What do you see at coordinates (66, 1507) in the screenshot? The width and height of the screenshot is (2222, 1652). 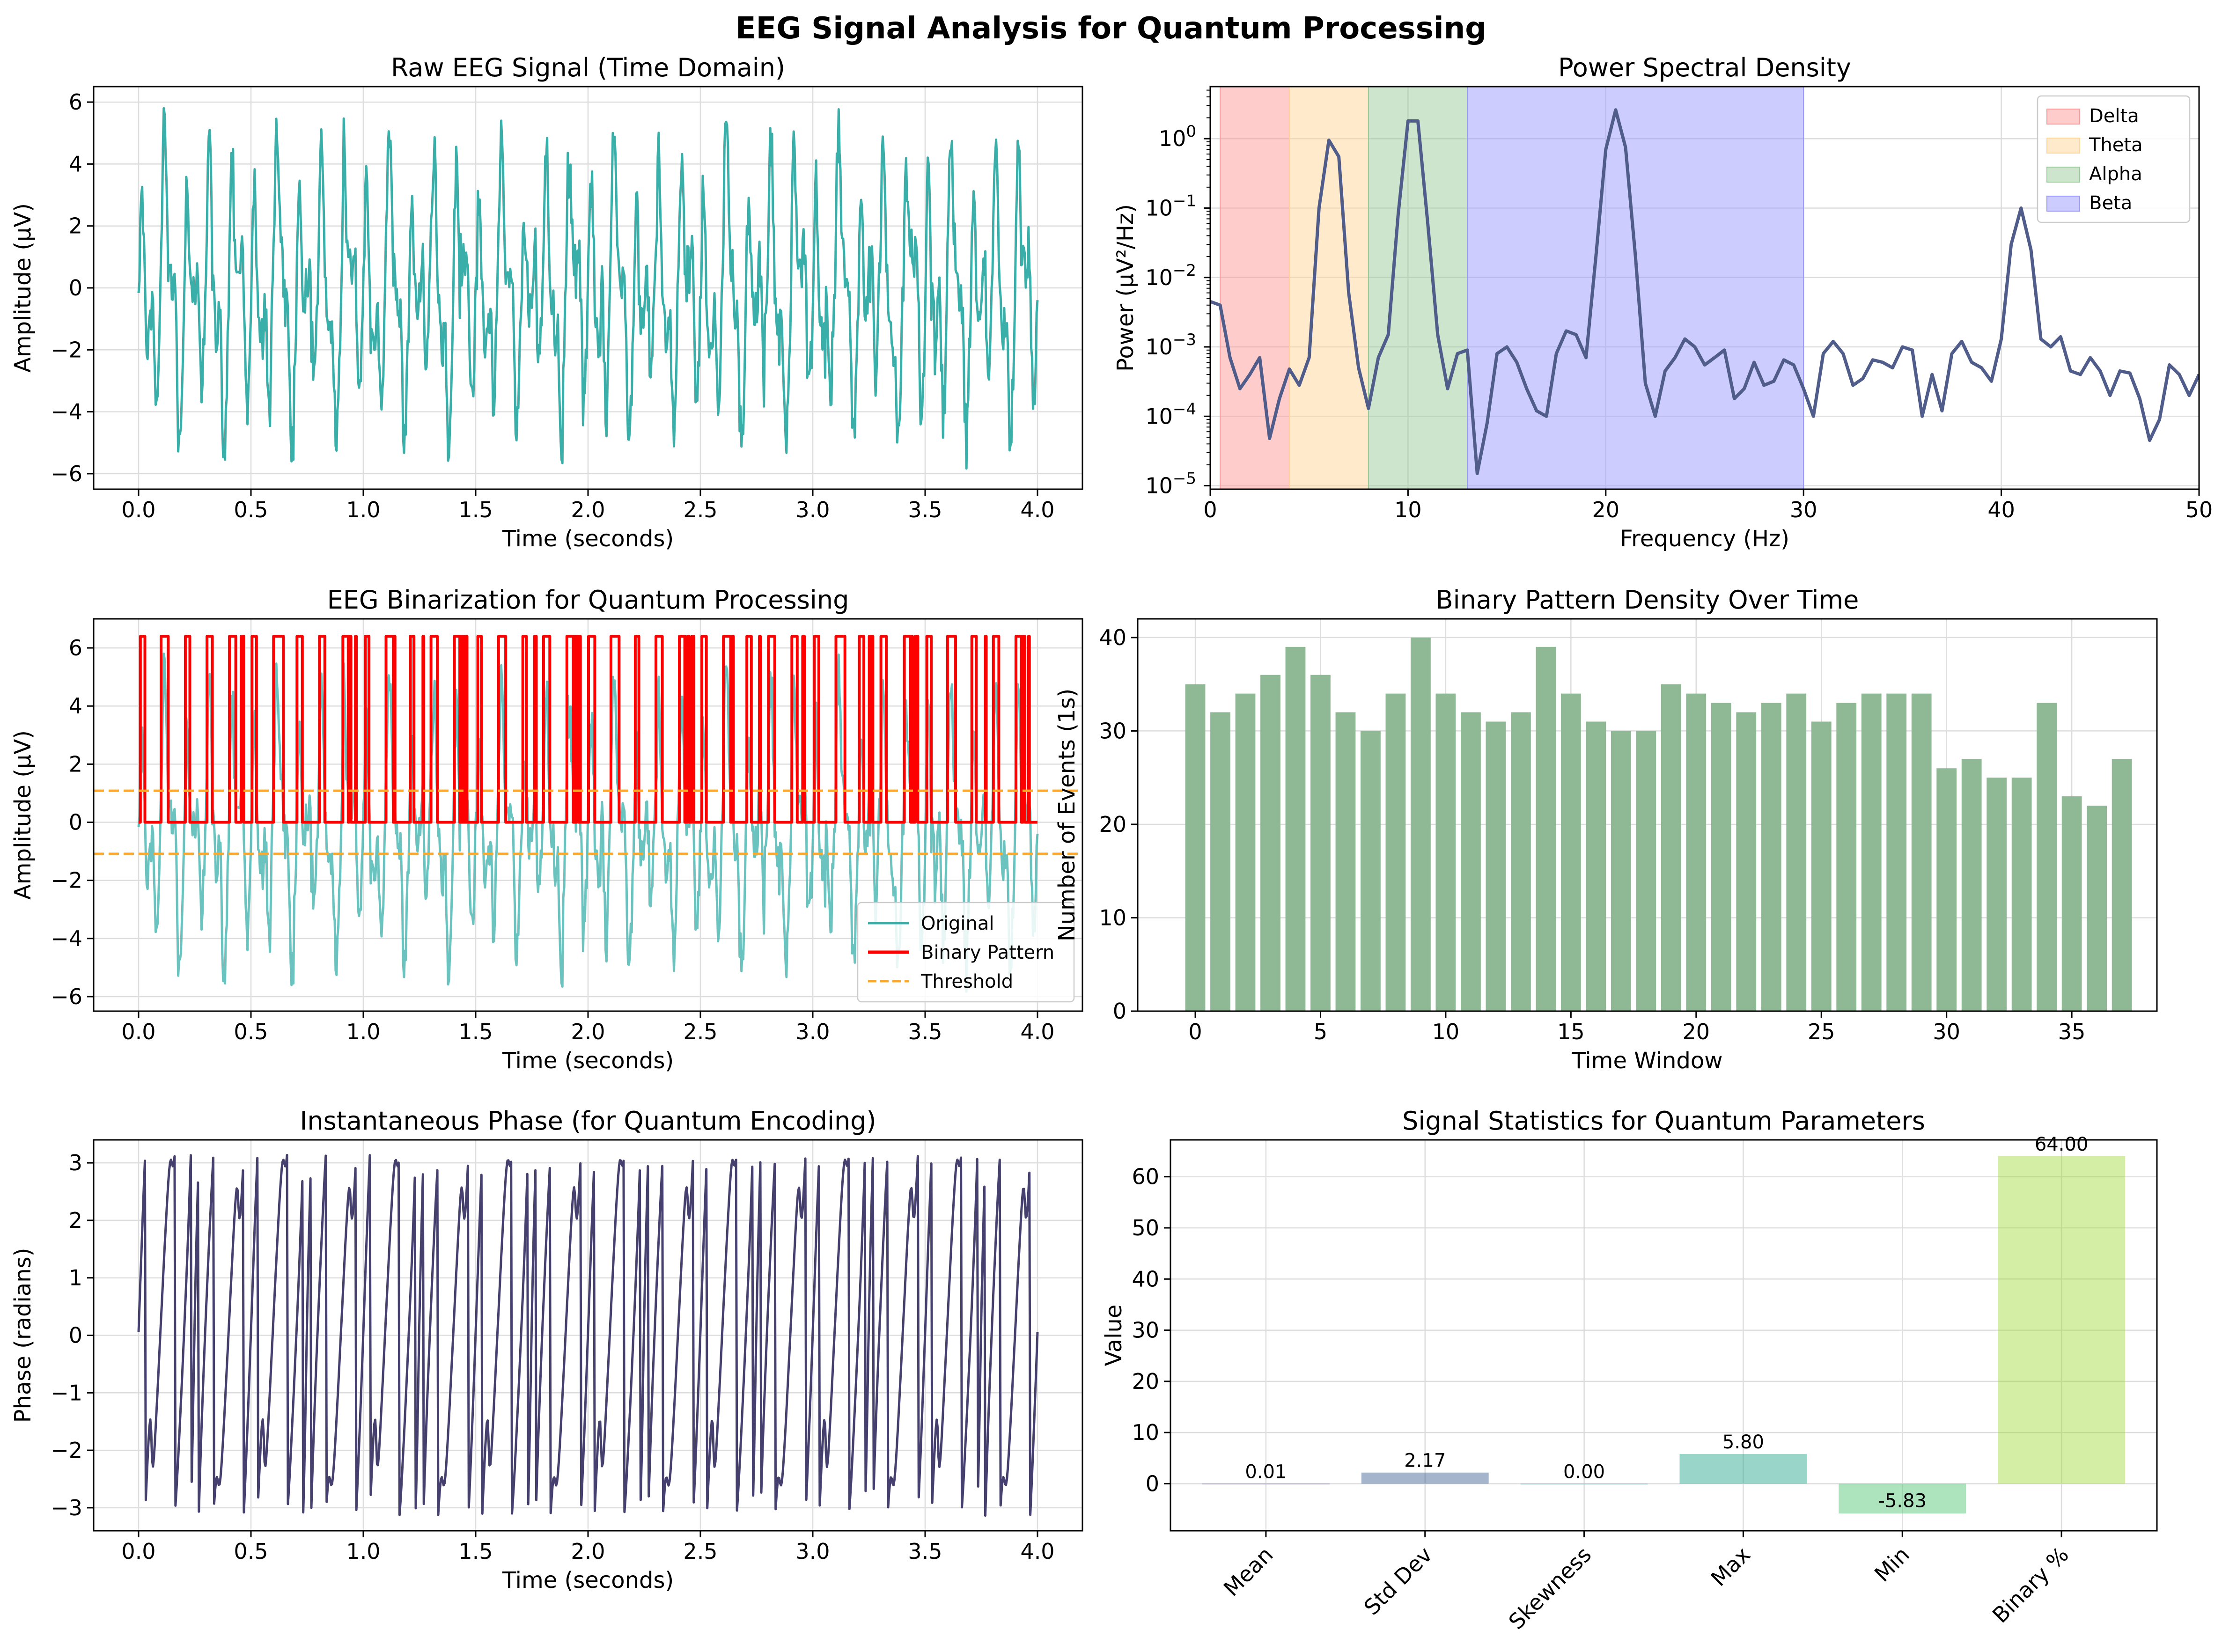 I see `y-tick-label: −3` at bounding box center [66, 1507].